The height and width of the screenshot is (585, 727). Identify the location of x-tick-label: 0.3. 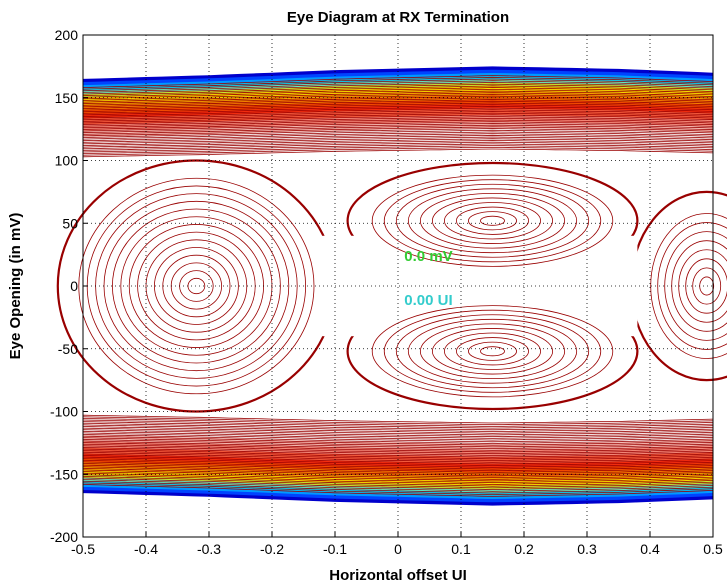
(587, 549).